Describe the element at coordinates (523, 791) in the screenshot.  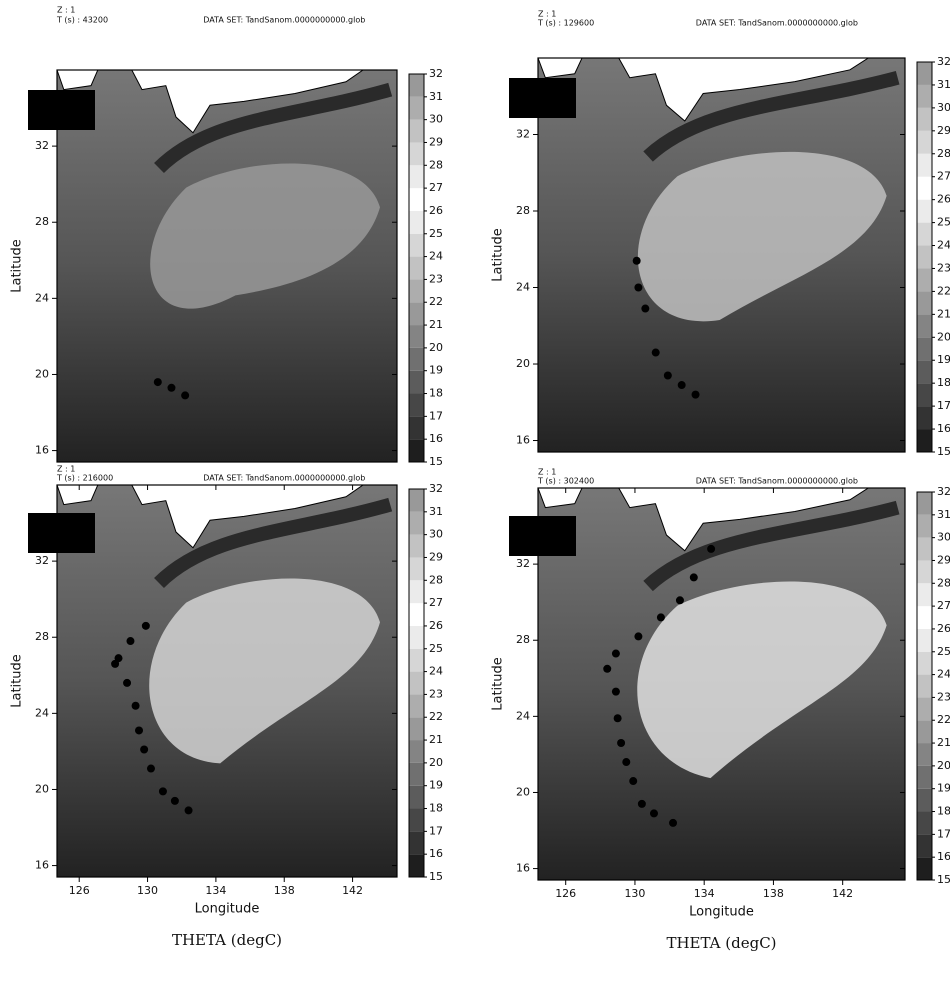
I see `y-tick-label: 20` at that location.